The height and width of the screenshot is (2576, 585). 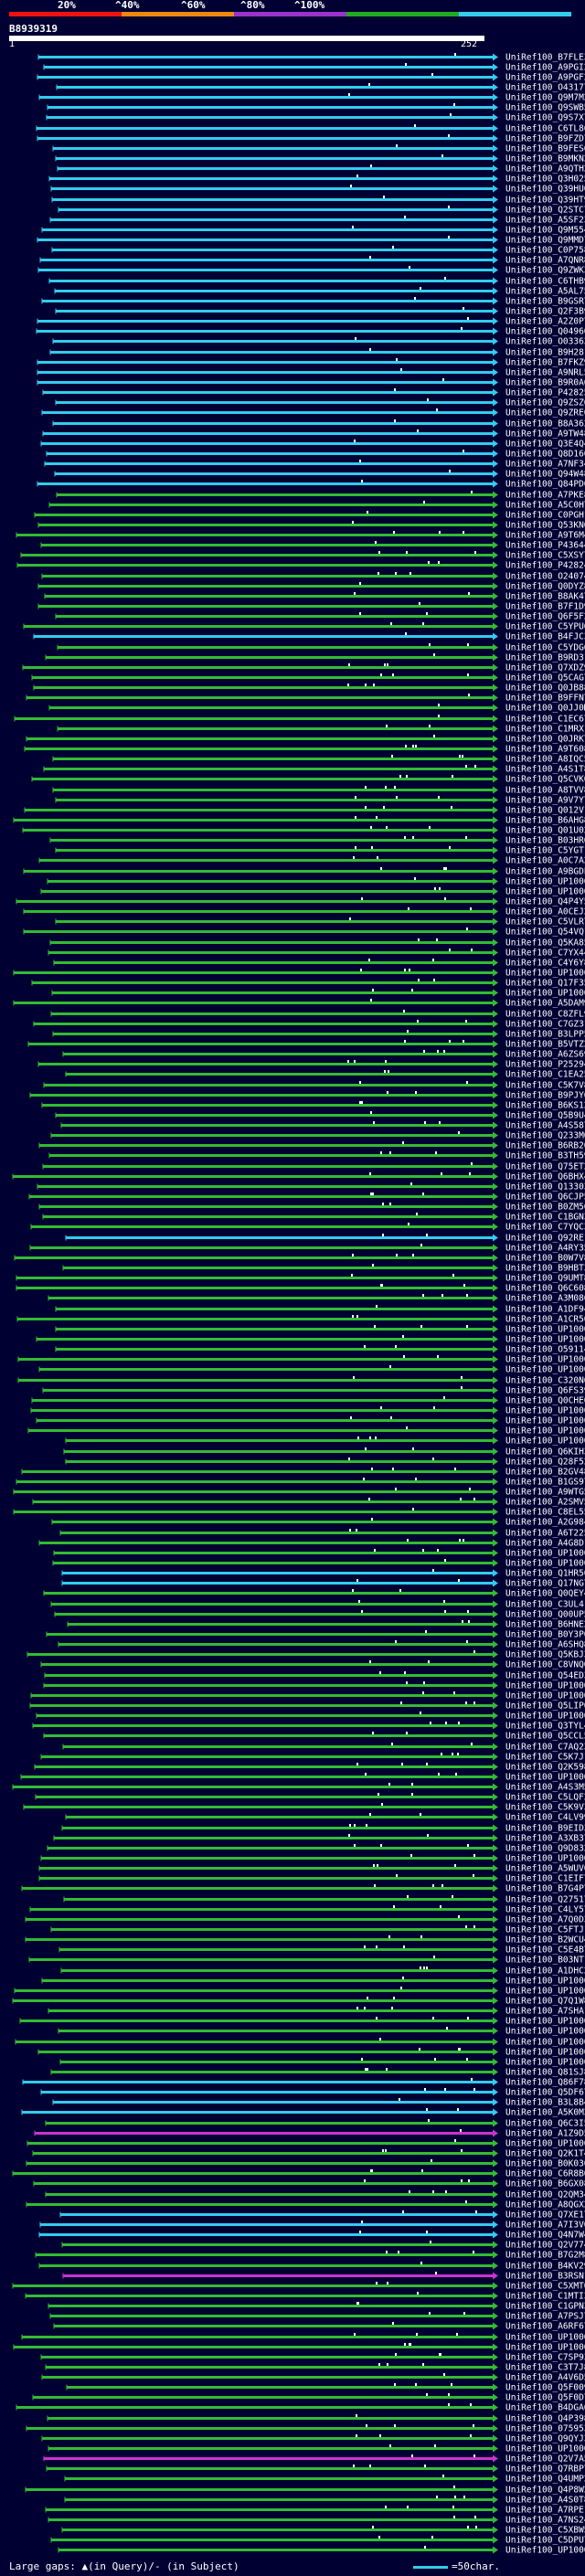 I want to click on hit-label: UniRef100_B9FES6, so click(x=545, y=149).